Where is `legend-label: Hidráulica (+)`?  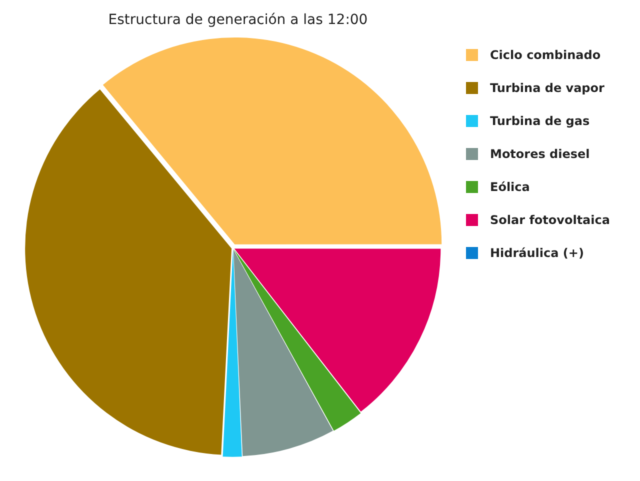 legend-label: Hidráulica (+) is located at coordinates (537, 253).